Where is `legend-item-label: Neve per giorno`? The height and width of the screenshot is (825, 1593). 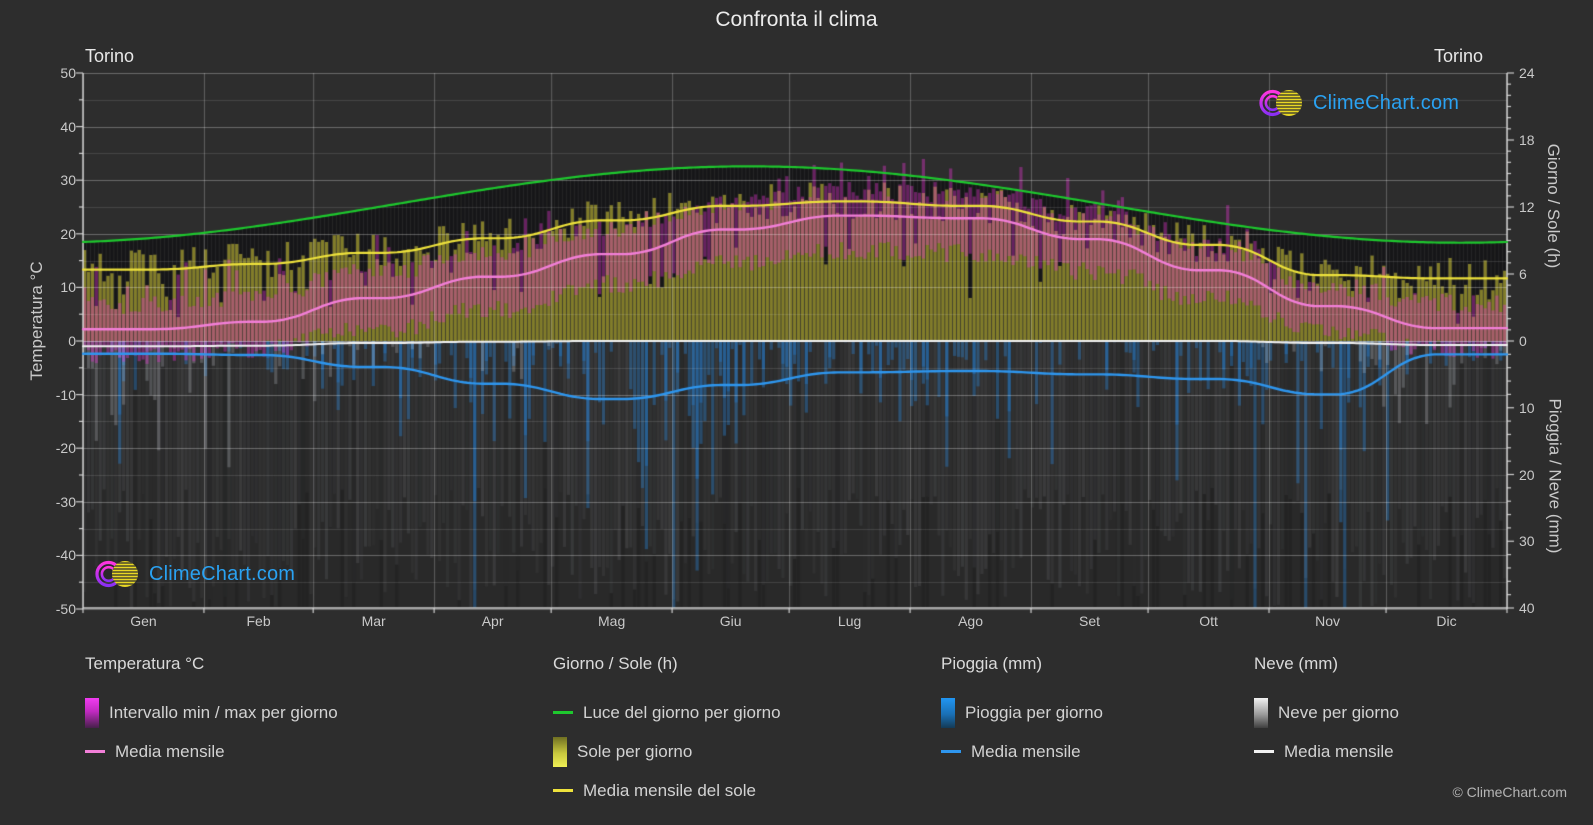
legend-item-label: Neve per giorno is located at coordinates (1338, 712).